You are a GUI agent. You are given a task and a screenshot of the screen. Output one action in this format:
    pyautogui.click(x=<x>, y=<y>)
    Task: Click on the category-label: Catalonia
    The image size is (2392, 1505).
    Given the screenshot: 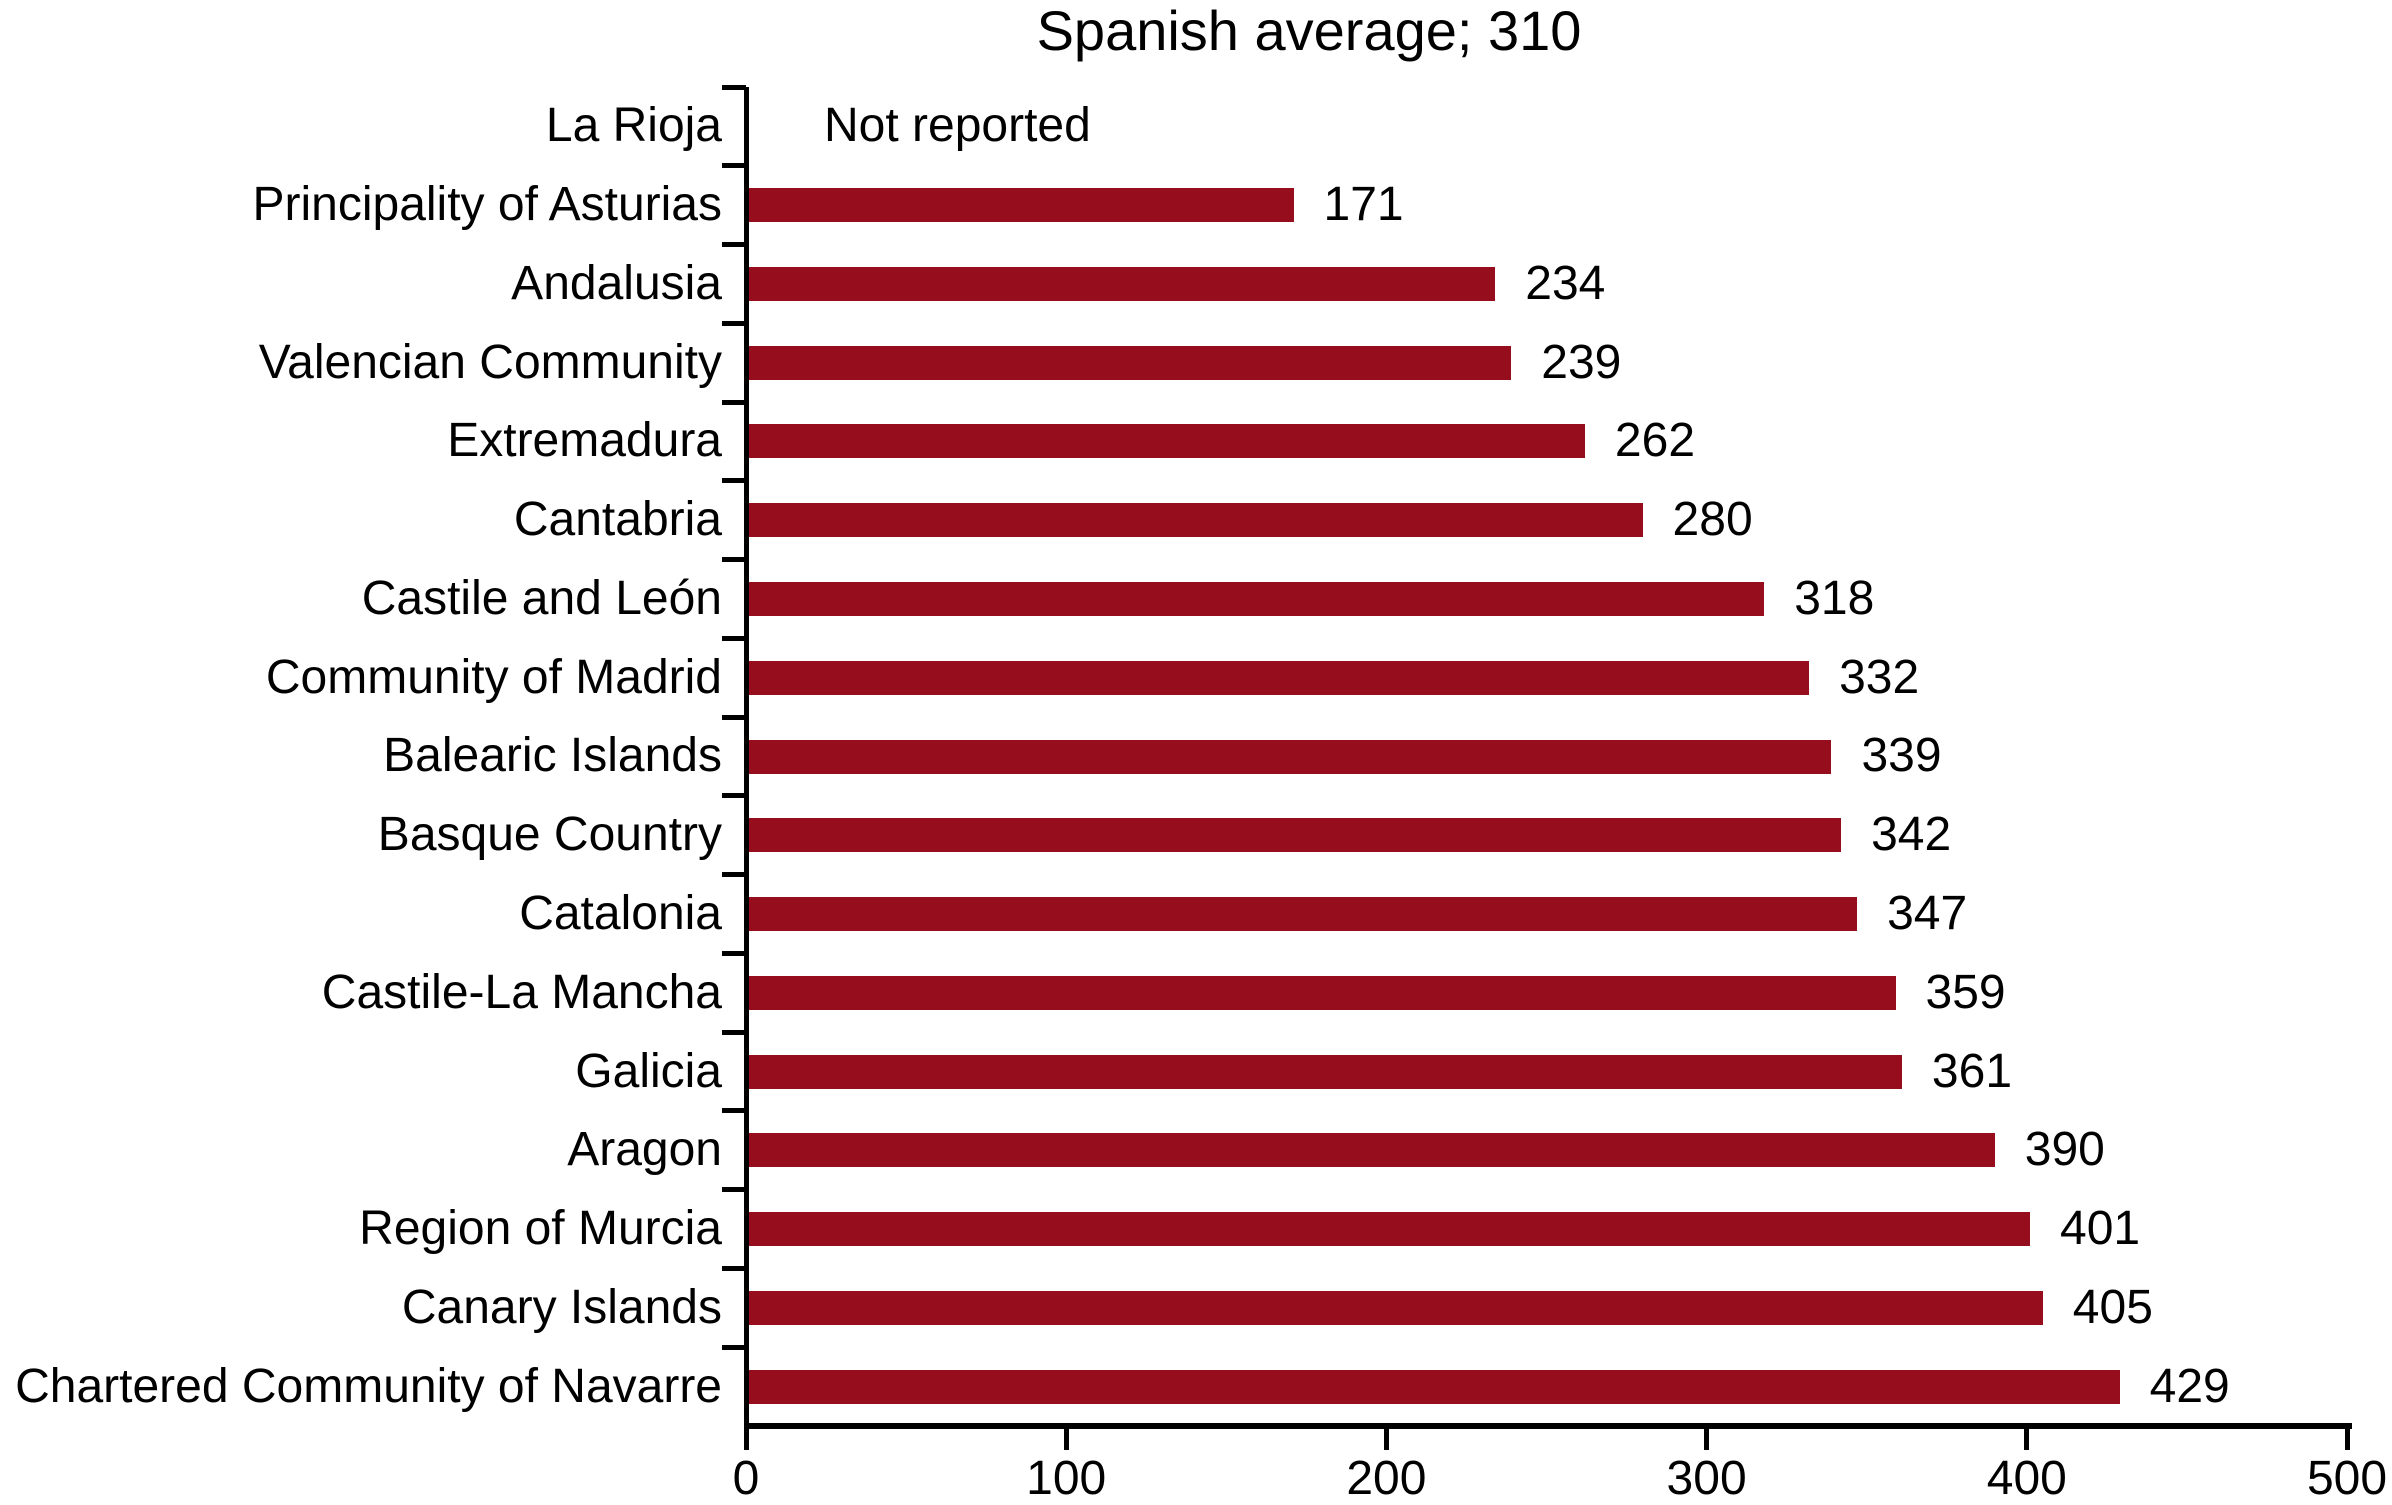 What is the action you would take?
    pyautogui.click(x=620, y=914)
    